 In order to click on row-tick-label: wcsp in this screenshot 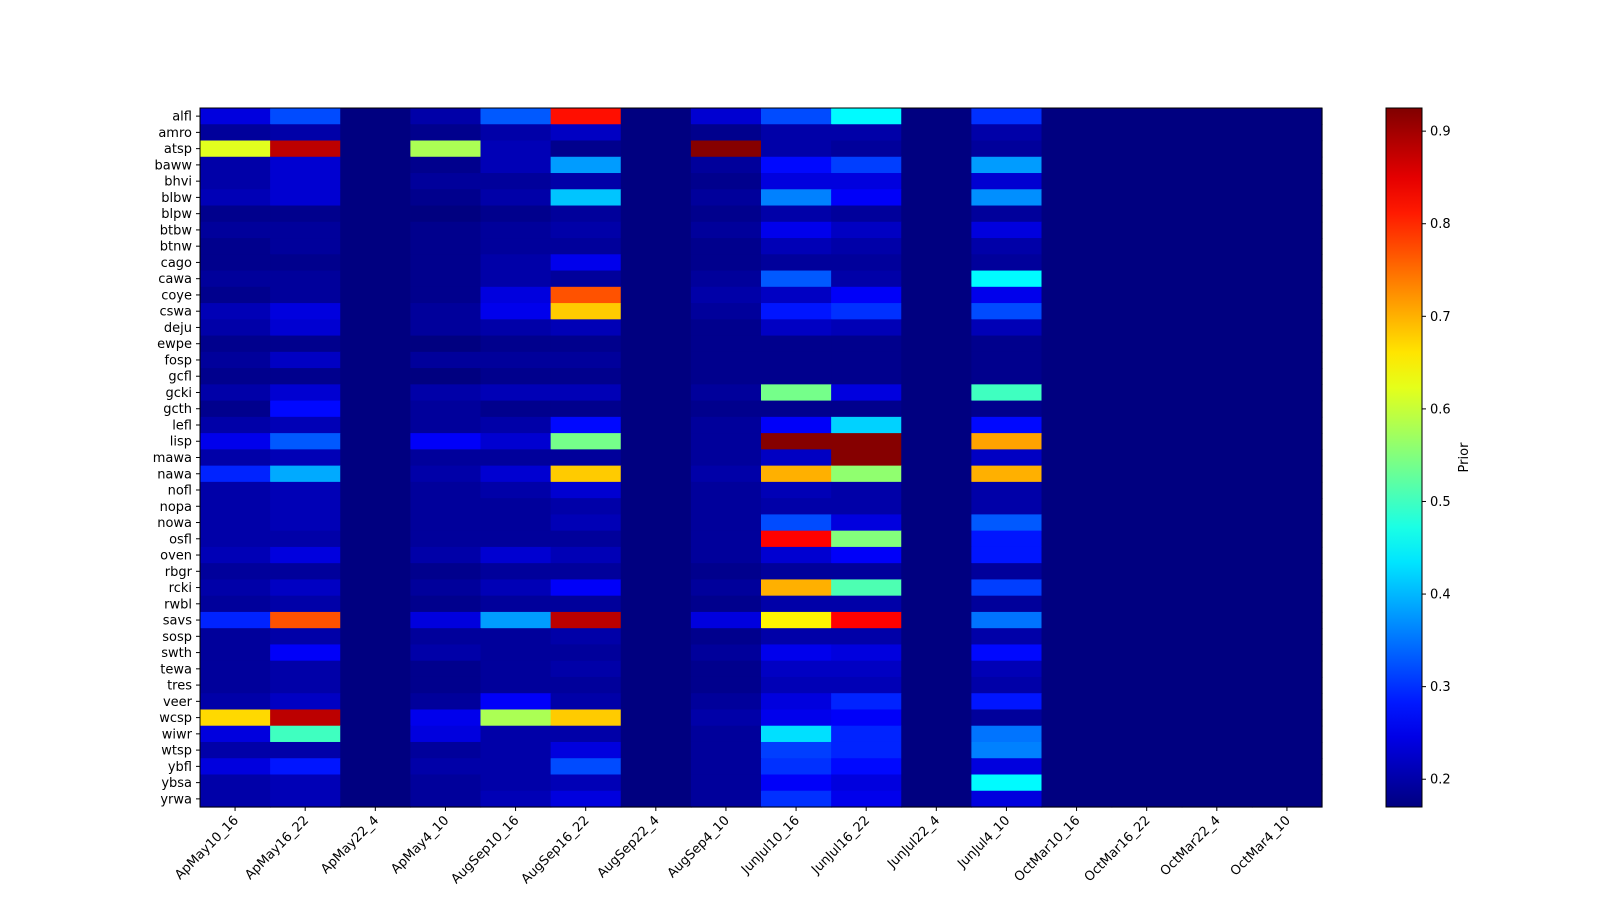, I will do `click(175, 718)`.